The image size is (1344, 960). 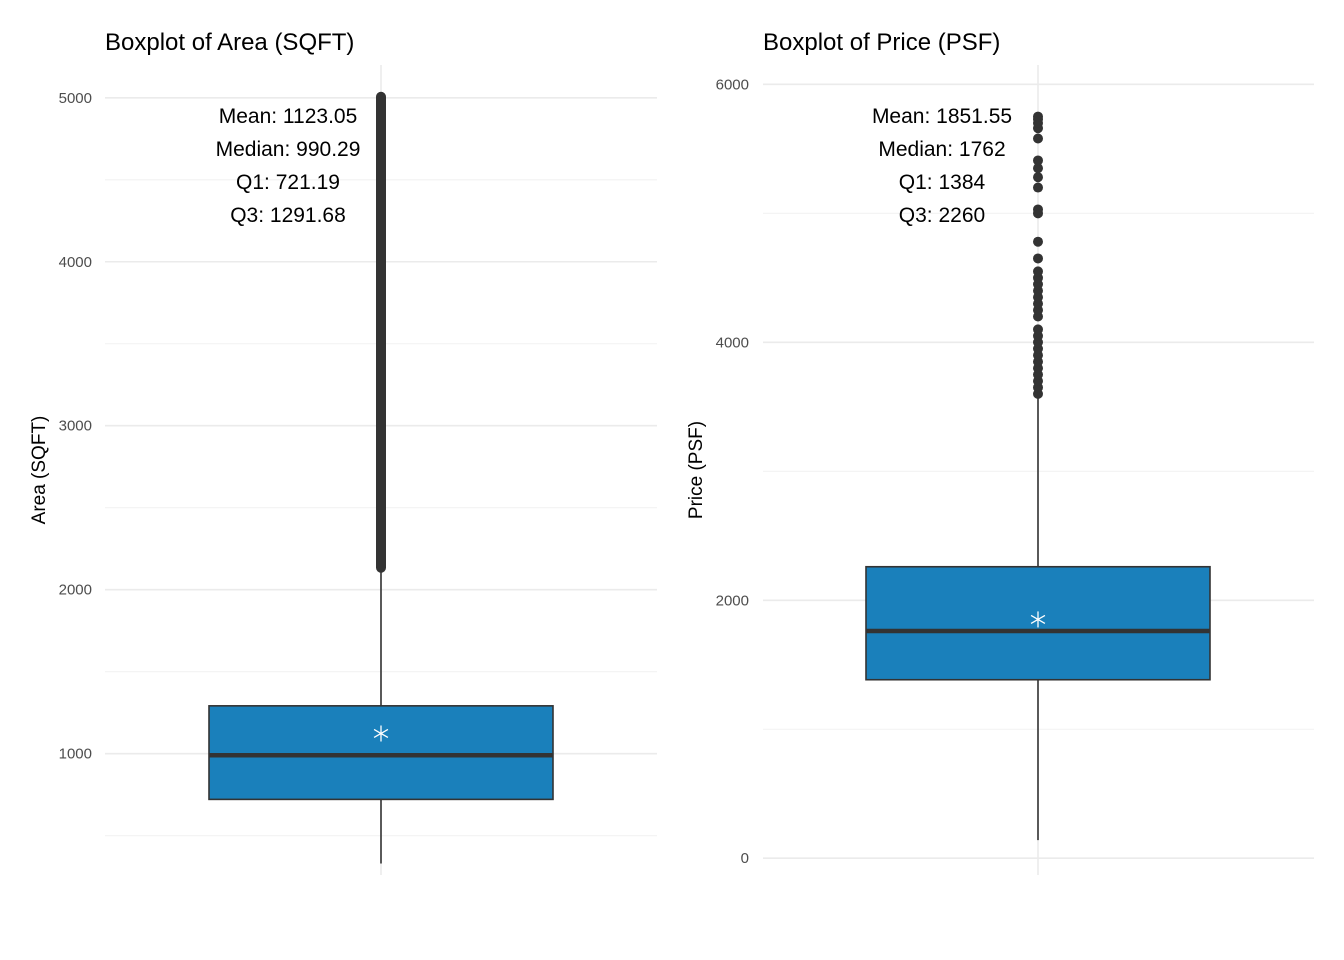 I want to click on stat-annotation: Median: 1762, so click(x=941, y=149).